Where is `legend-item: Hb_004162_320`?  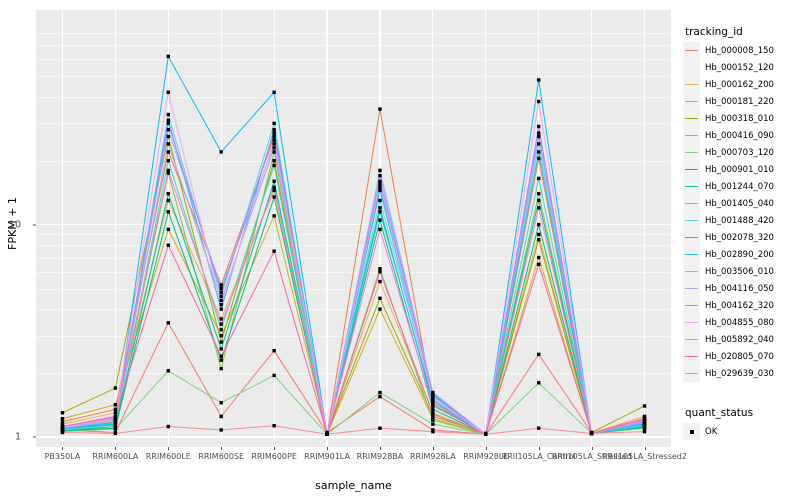 legend-item: Hb_004162_320 is located at coordinates (741, 305).